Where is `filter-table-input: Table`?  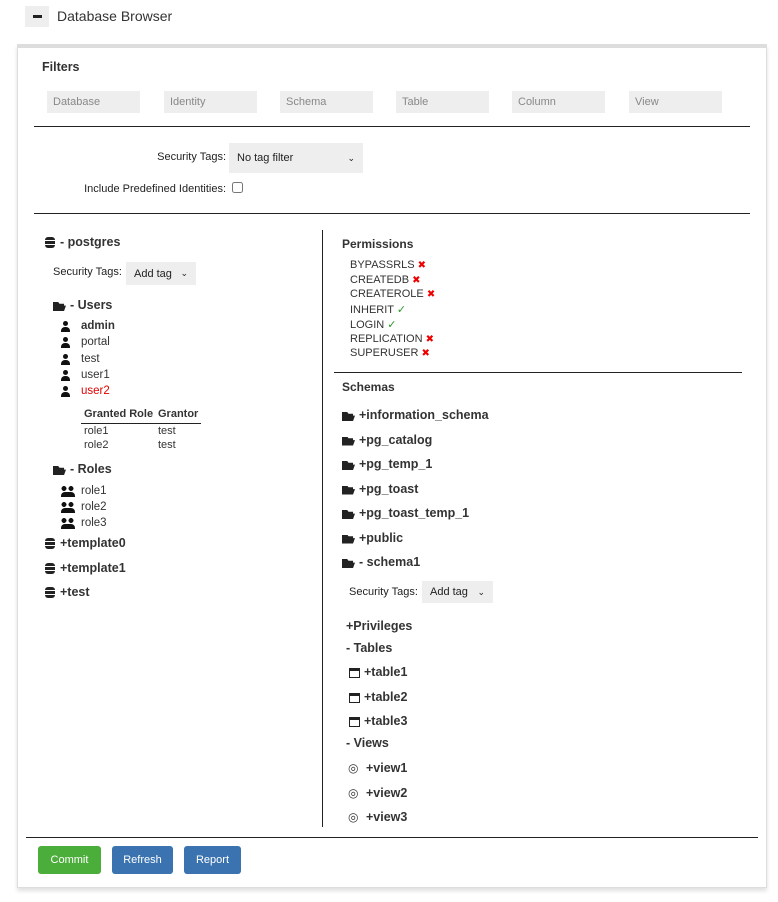 filter-table-input: Table is located at coordinates (442, 102).